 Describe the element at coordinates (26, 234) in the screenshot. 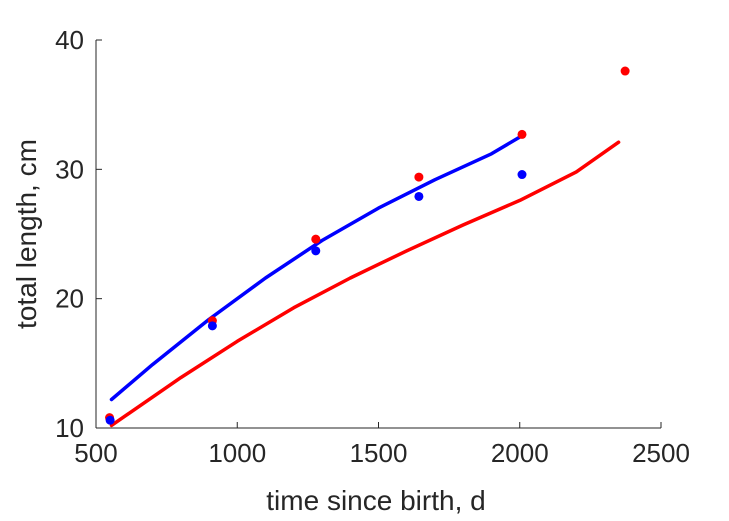

I see `y-axis-label: total length, cm` at that location.